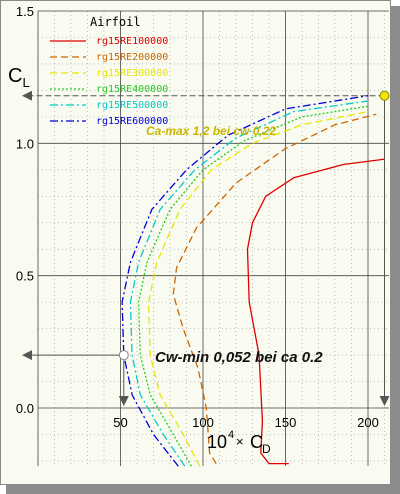 The width and height of the screenshot is (400, 494). I want to click on x-axis-label-exp: 4, so click(231, 435).